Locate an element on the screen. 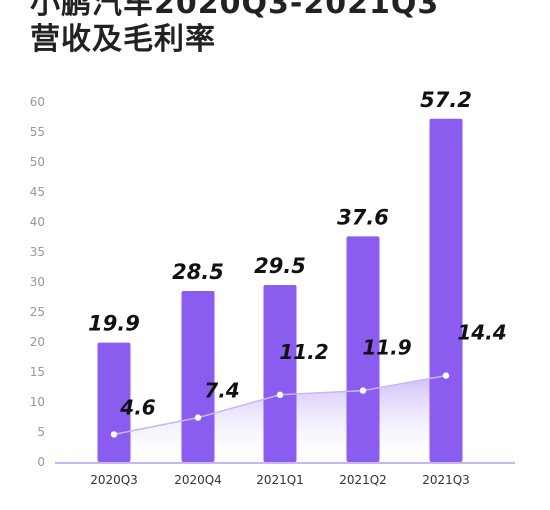 This screenshot has width=550, height=510. bar-value-label: 28.5 is located at coordinates (198, 272).